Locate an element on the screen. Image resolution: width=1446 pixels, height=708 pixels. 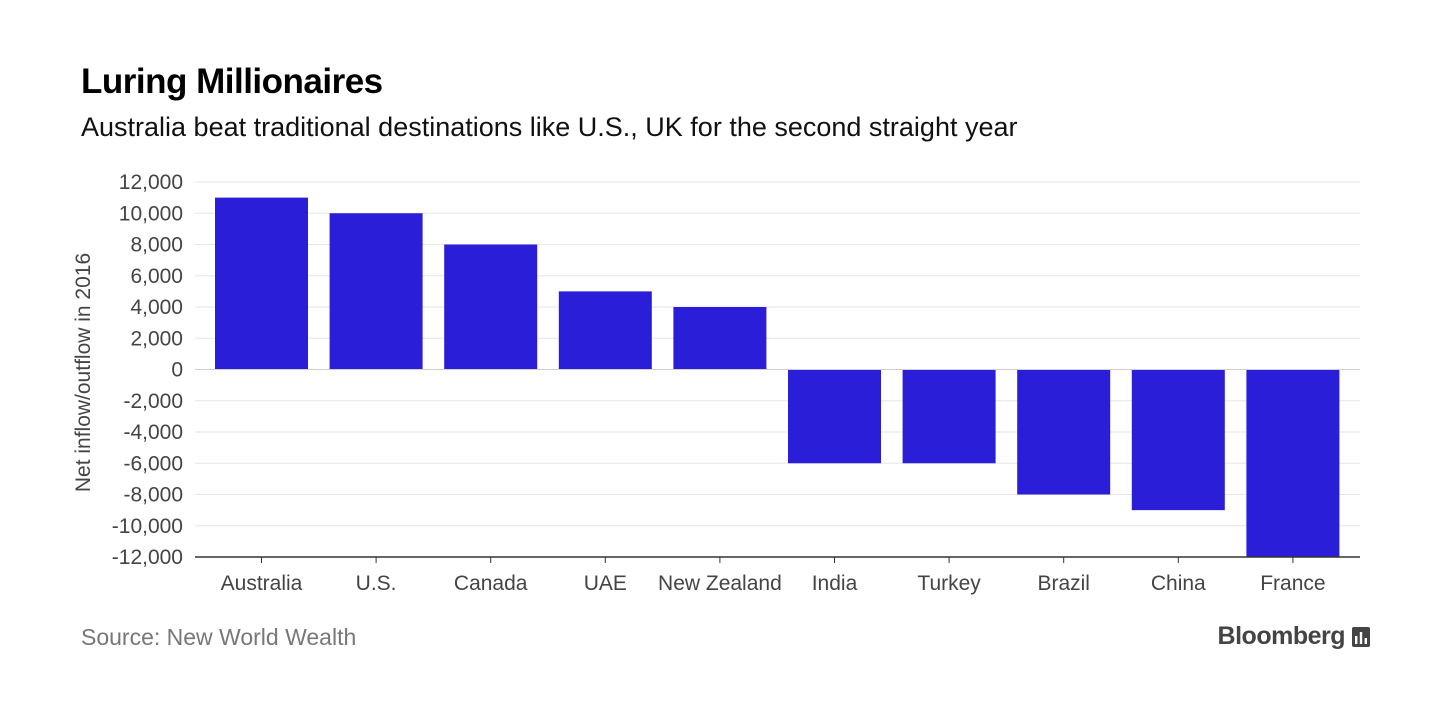
y-tick-label: 10,000 is located at coordinates (151, 213).